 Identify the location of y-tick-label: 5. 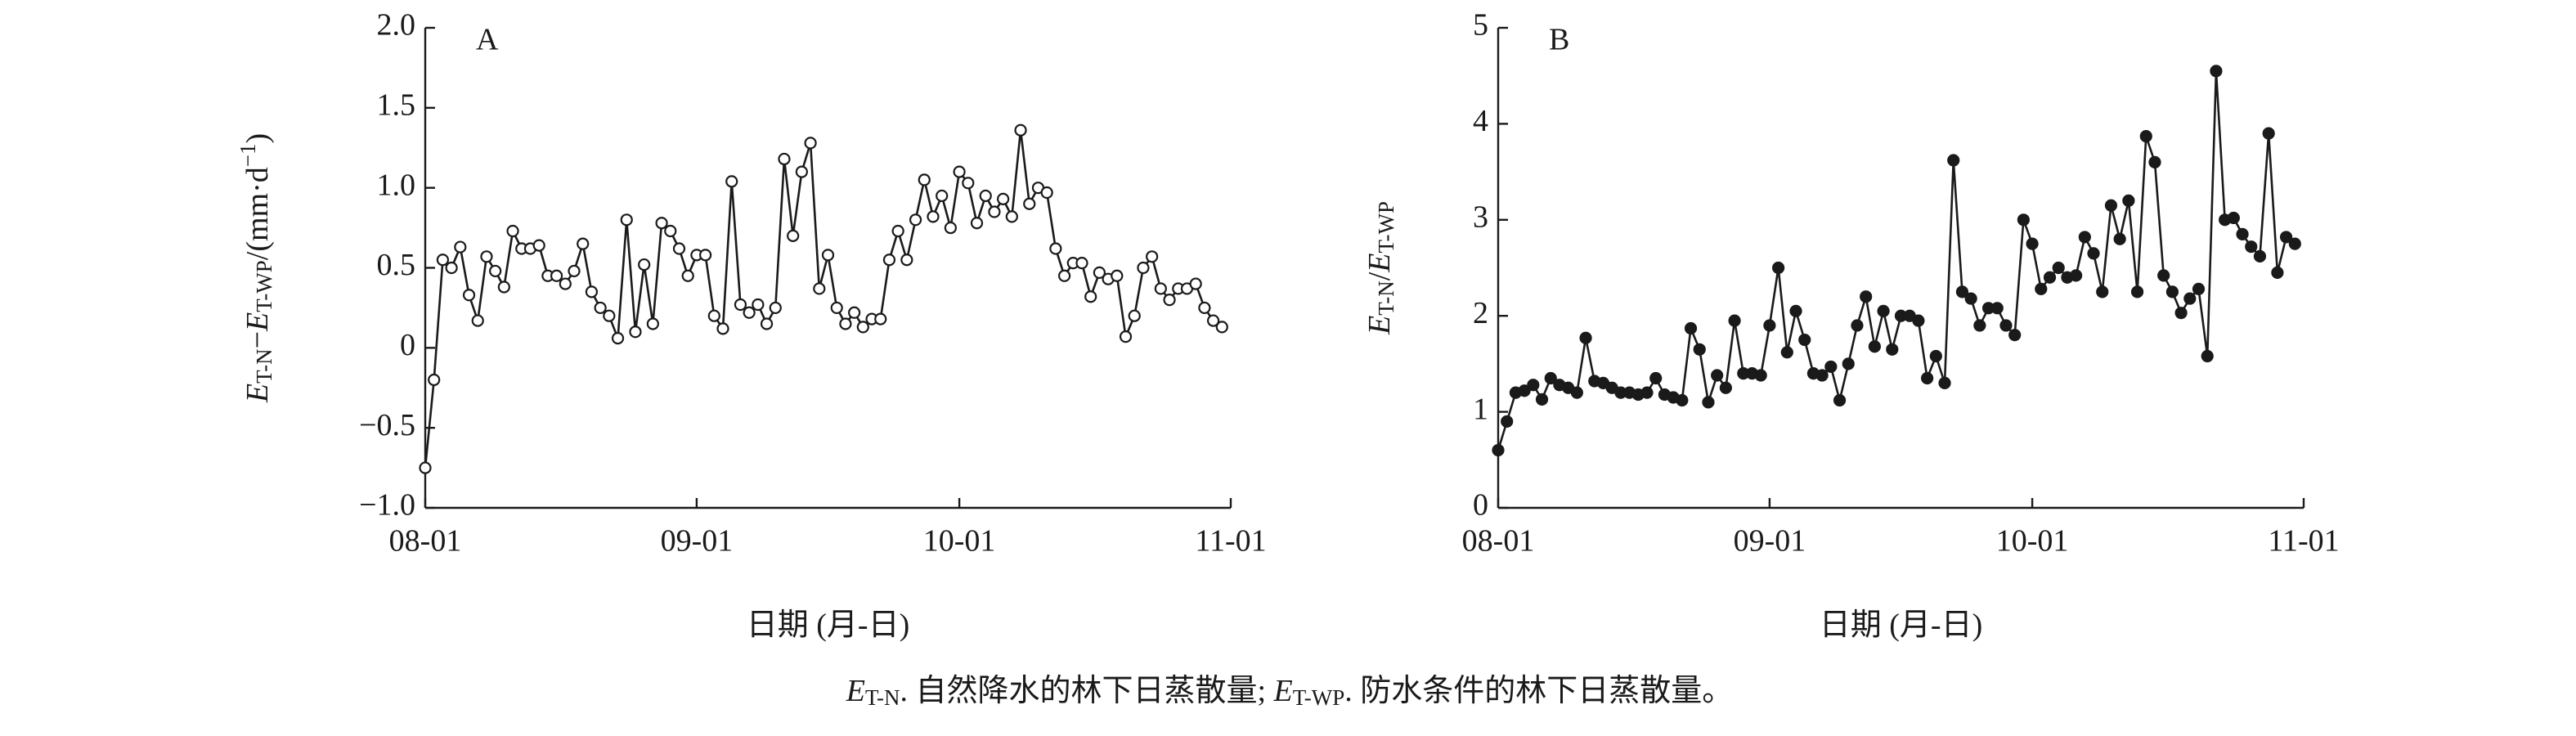
(1481, 25).